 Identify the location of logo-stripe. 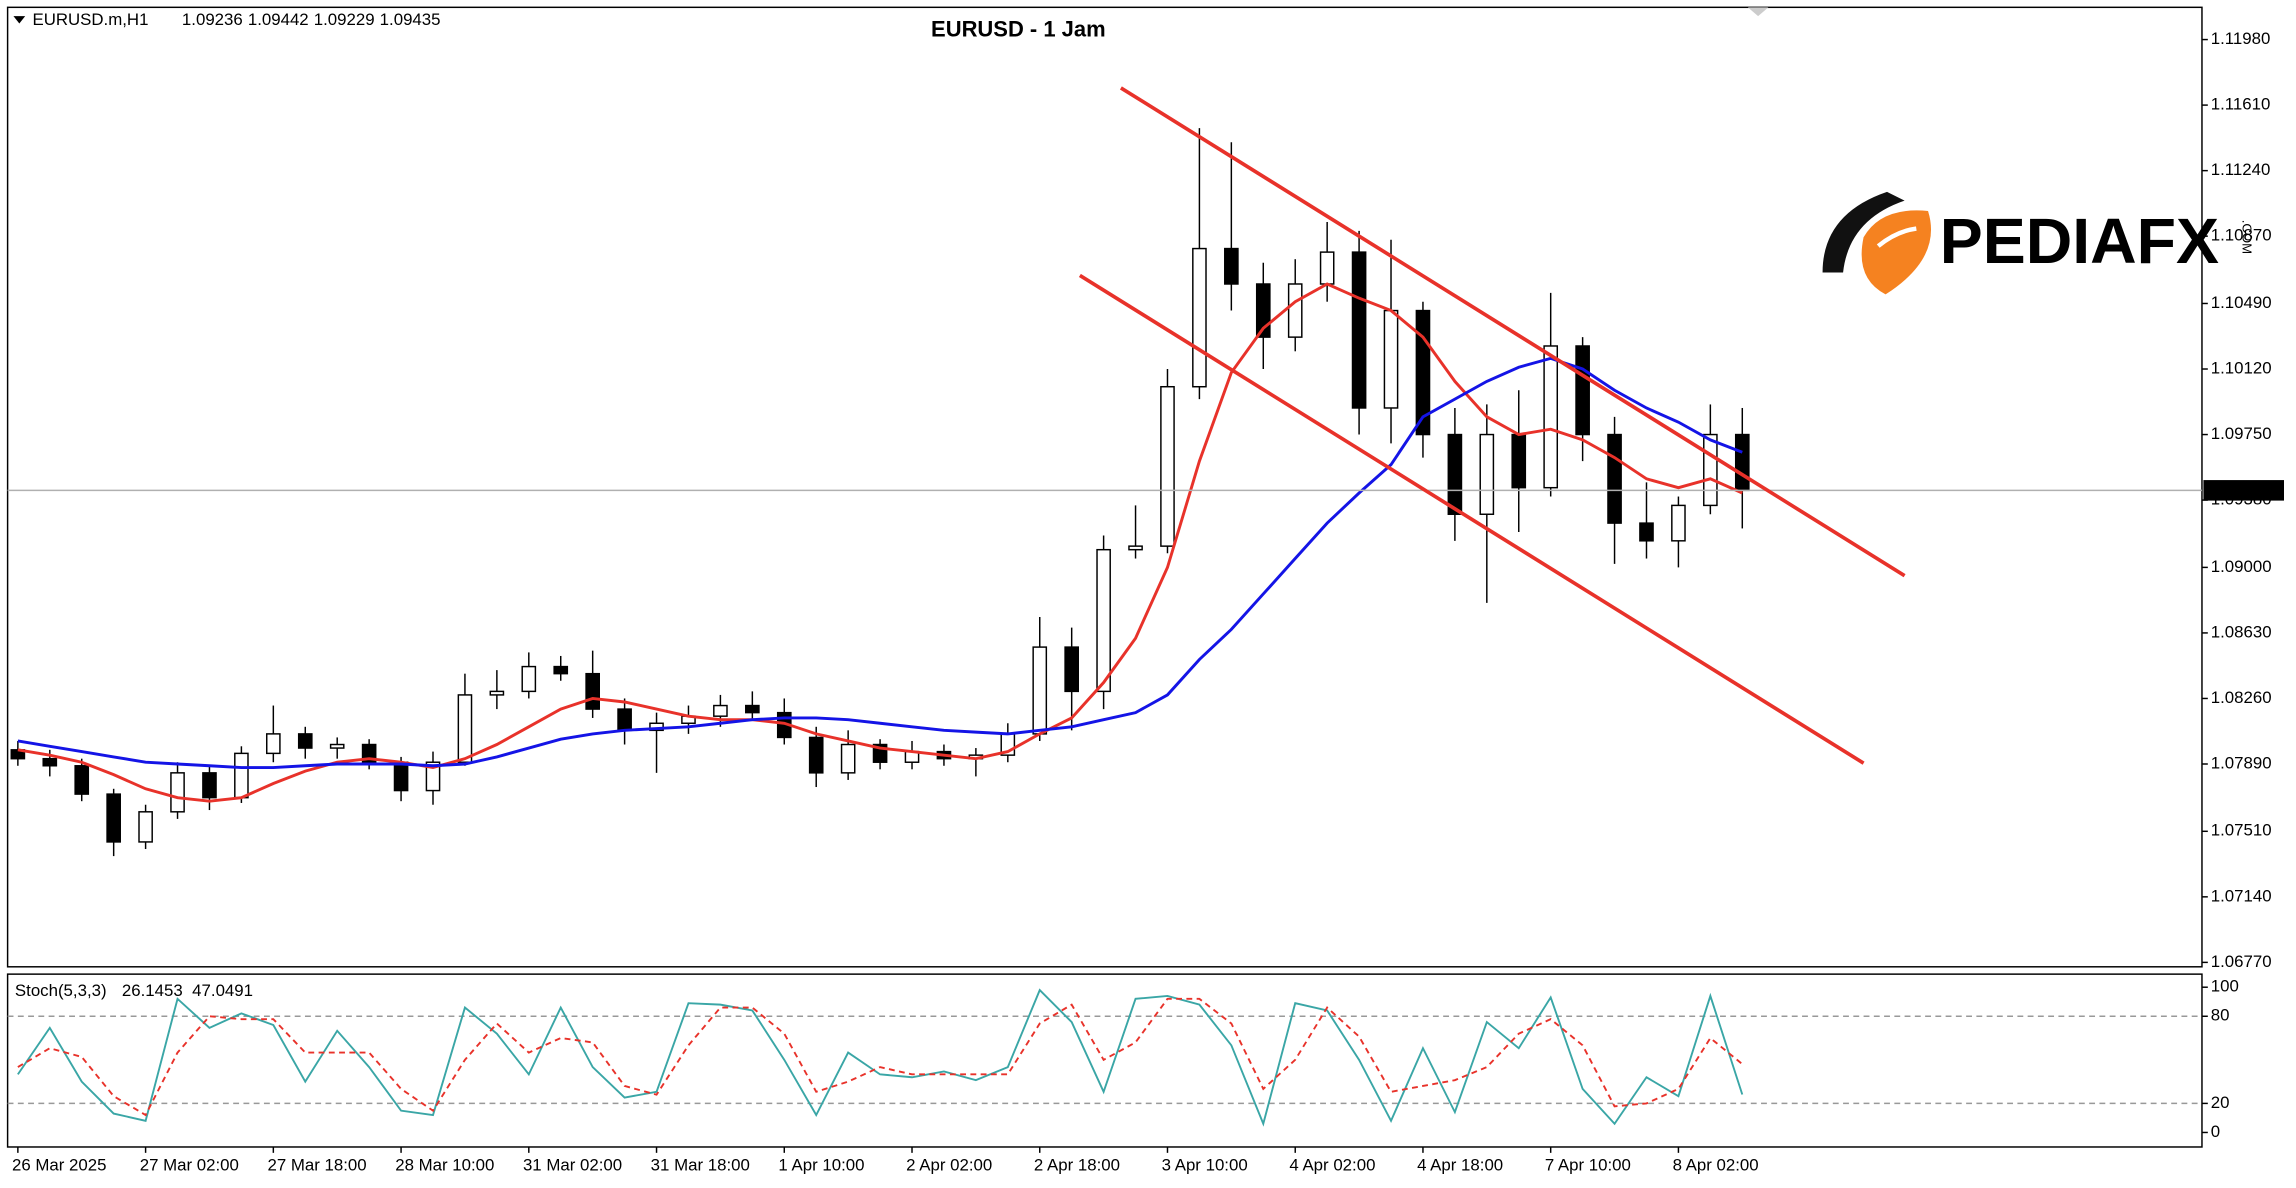
(1896, 237).